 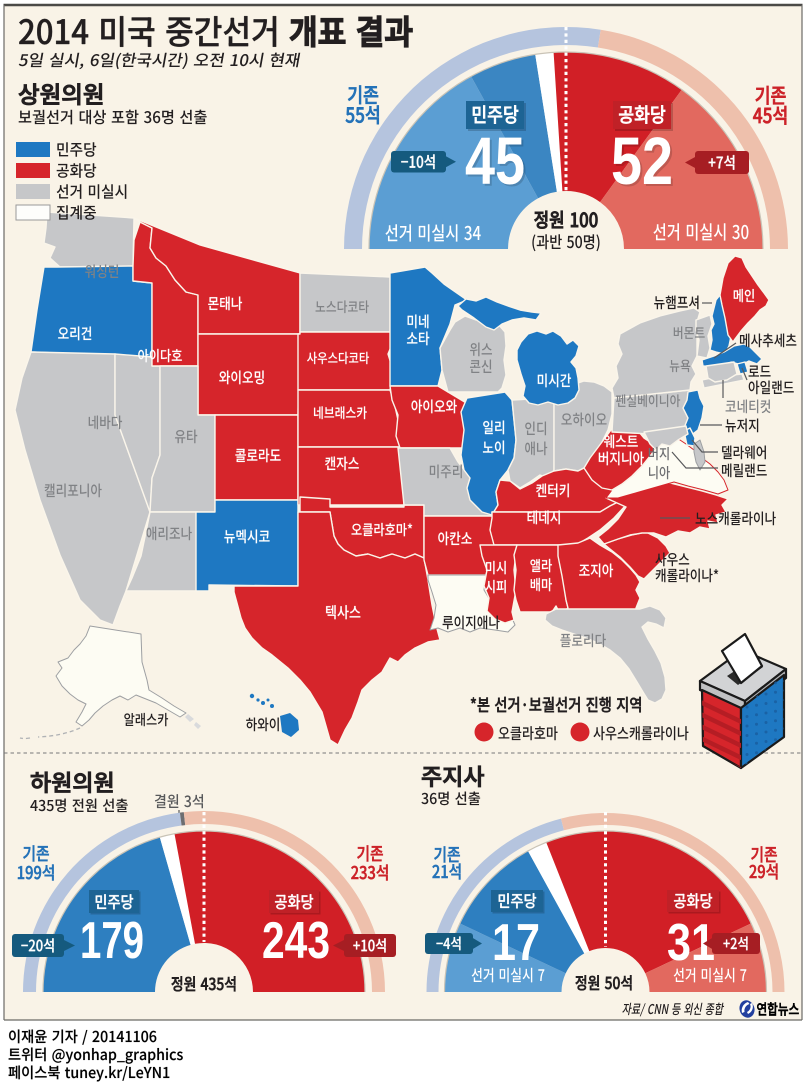 What do you see at coordinates (516, 943) in the screenshot?
I see `svg-text: 17` at bounding box center [516, 943].